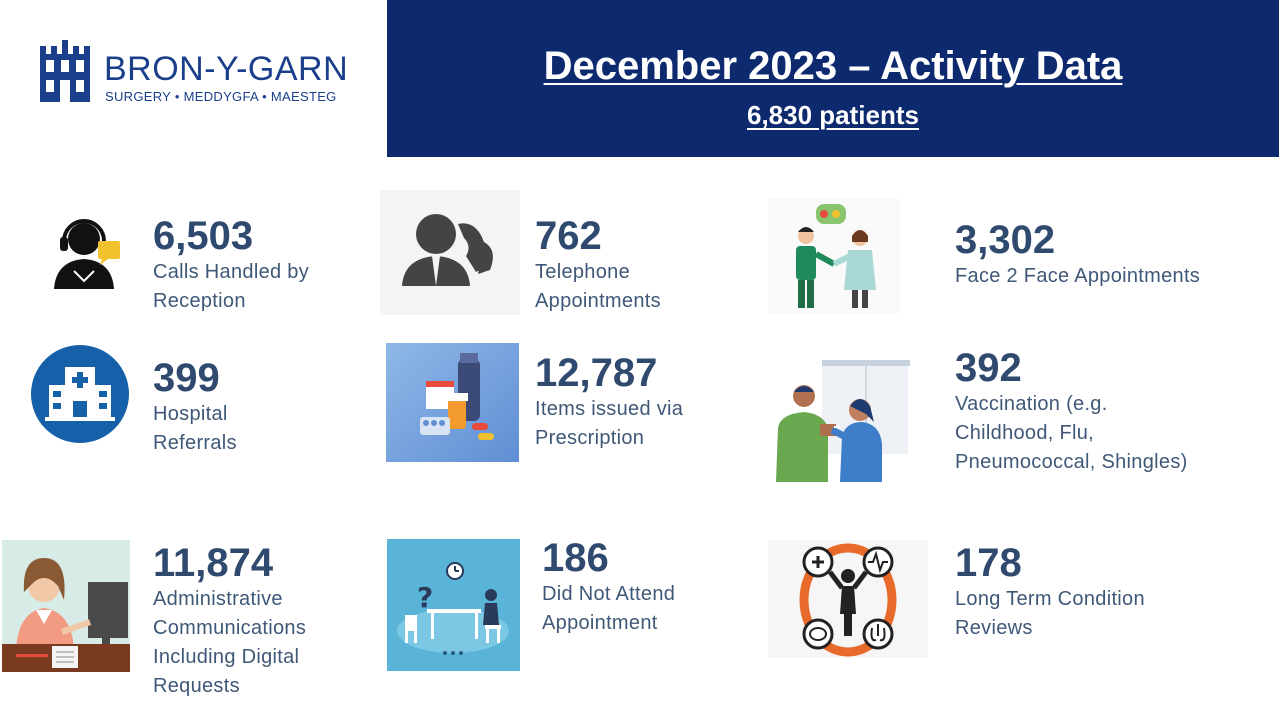 Image resolution: width=1280 pixels, height=720 pixels. I want to click on castle-logo-icon, so click(65, 73).